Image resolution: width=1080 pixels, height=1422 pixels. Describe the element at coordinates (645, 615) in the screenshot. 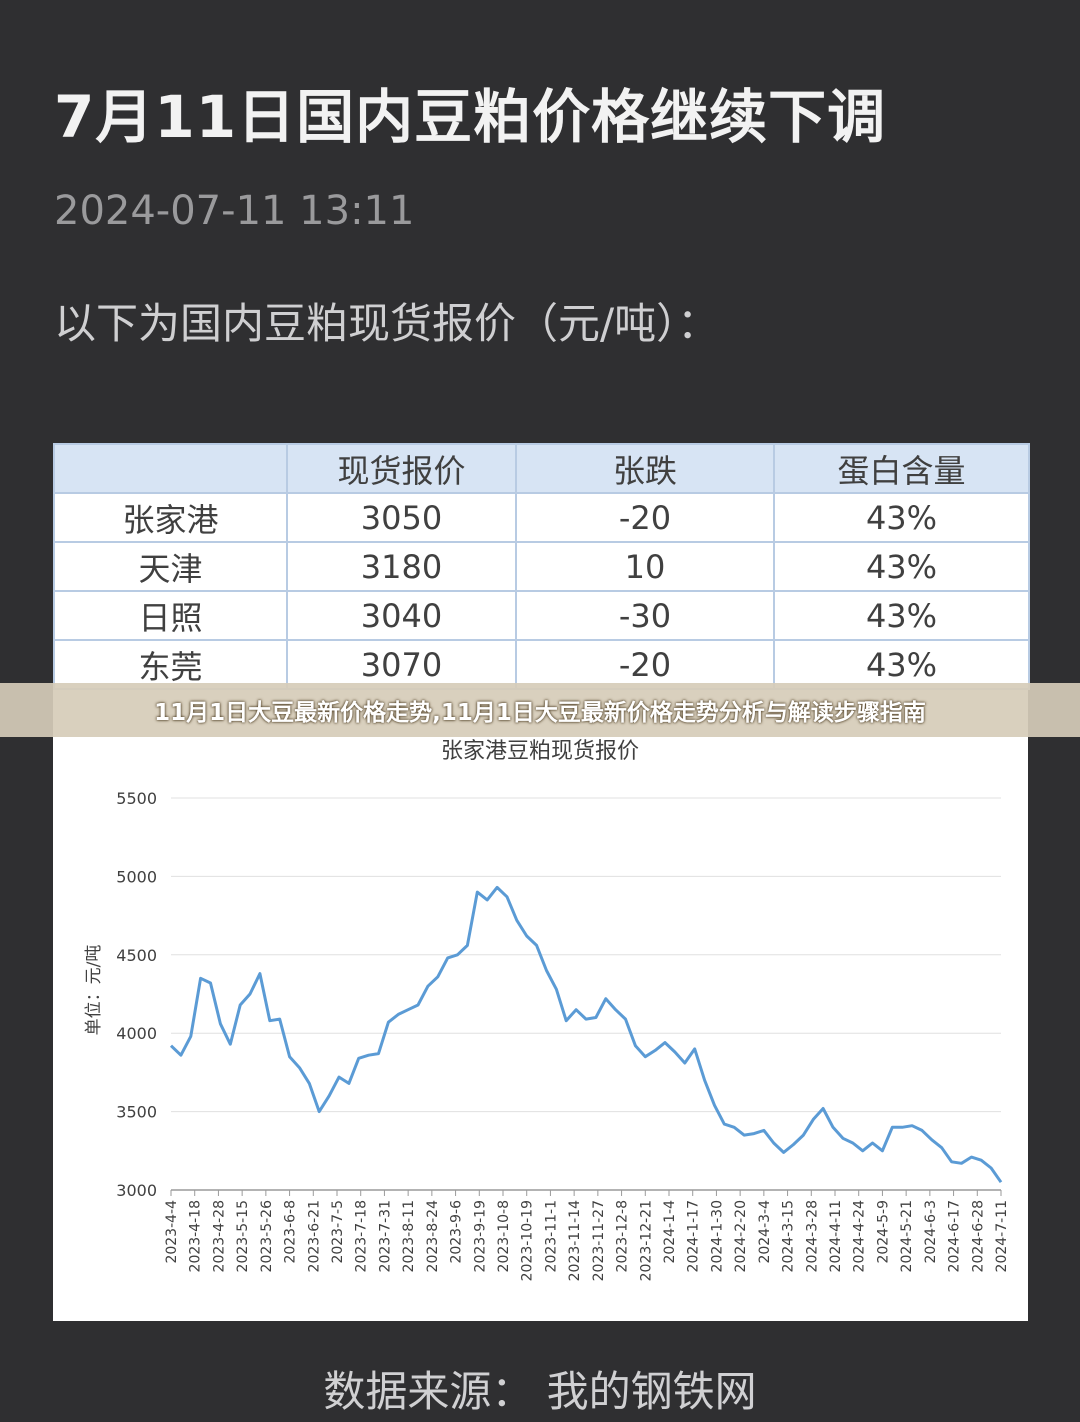

I see `table-cell: -30` at that location.